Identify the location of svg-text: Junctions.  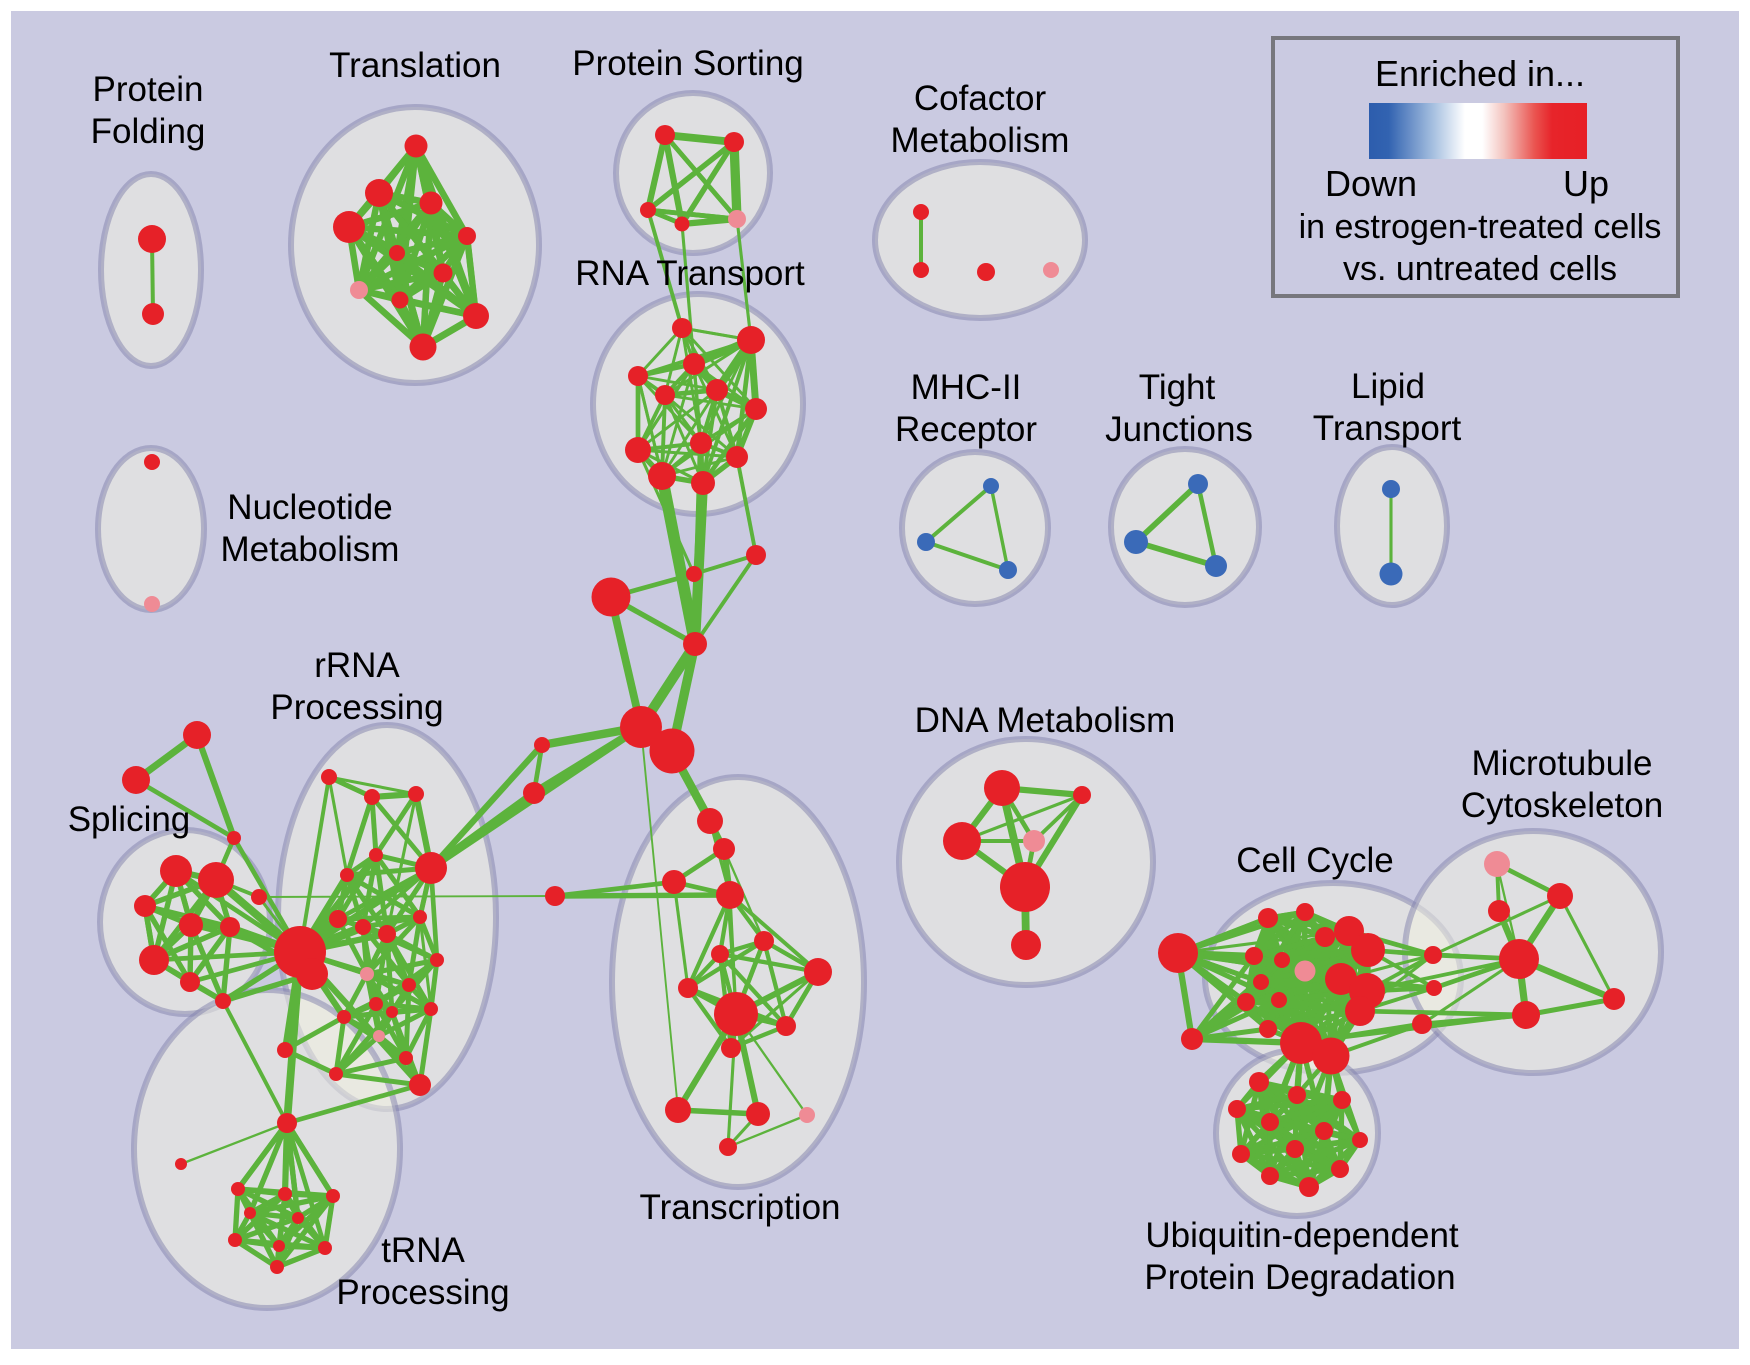
(1179, 429).